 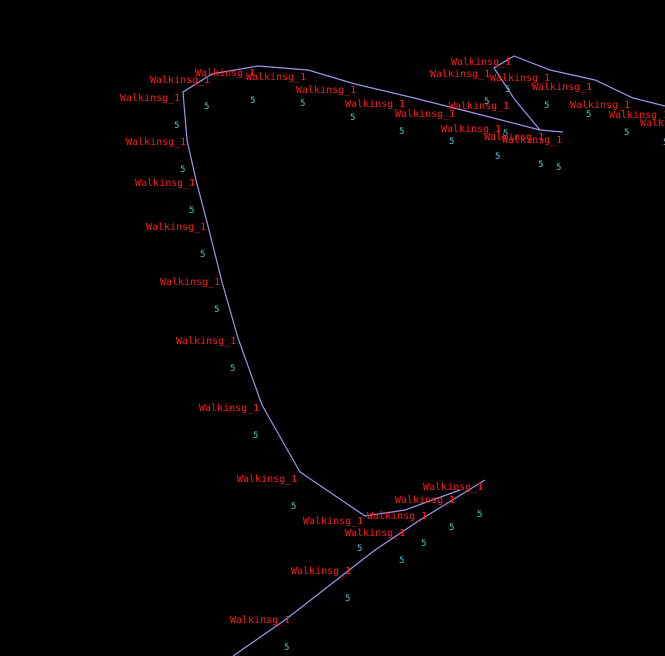 What do you see at coordinates (359, 567) in the screenshot?
I see `path-lower-track` at bounding box center [359, 567].